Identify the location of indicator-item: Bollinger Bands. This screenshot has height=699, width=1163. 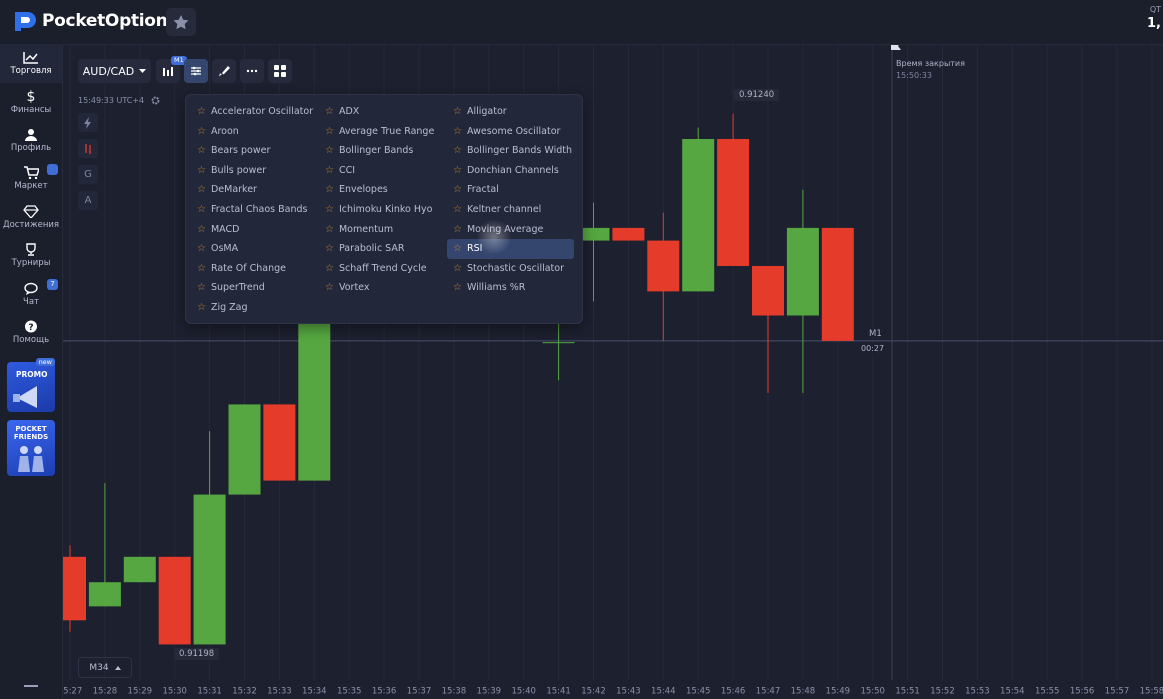
(379, 151).